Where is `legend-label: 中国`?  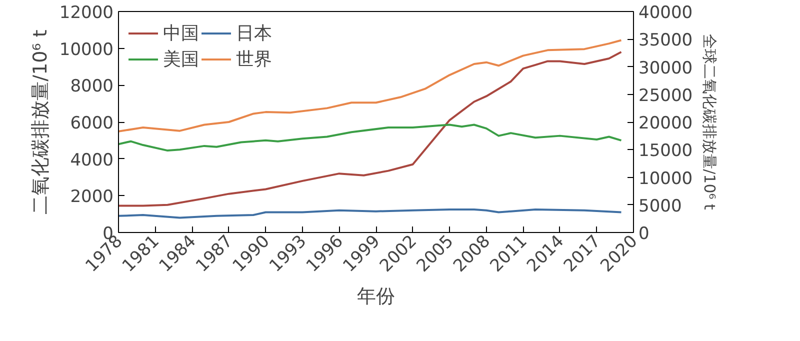
legend-label: 中国 is located at coordinates (181, 33).